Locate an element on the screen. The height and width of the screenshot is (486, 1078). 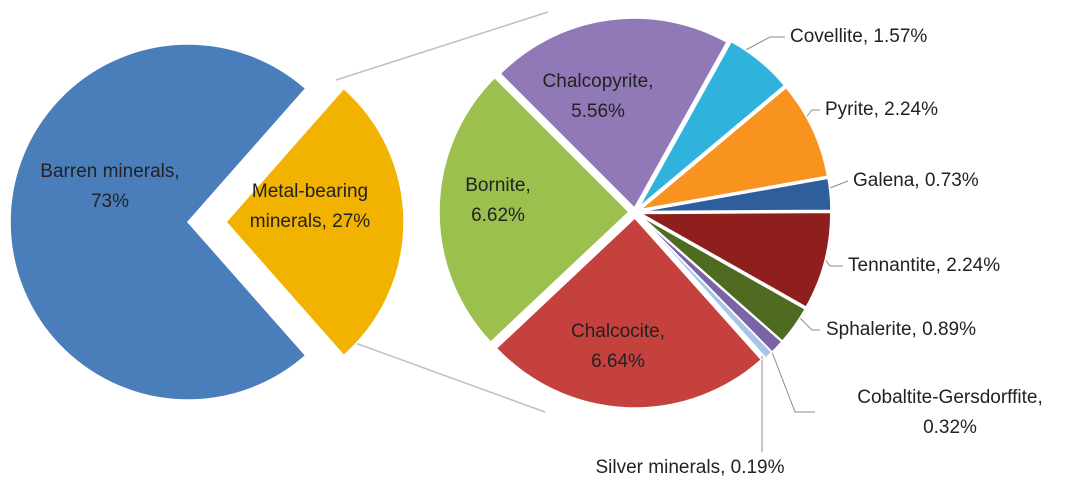
data-label: Barren minerals, is located at coordinates (109, 171).